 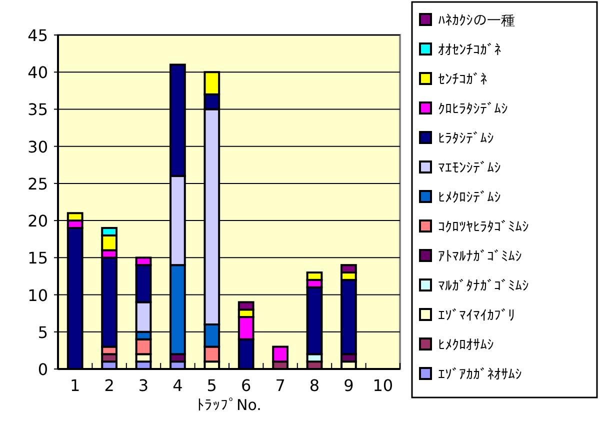 What do you see at coordinates (75, 385) in the screenshot?
I see `x-tick-label: 1` at bounding box center [75, 385].